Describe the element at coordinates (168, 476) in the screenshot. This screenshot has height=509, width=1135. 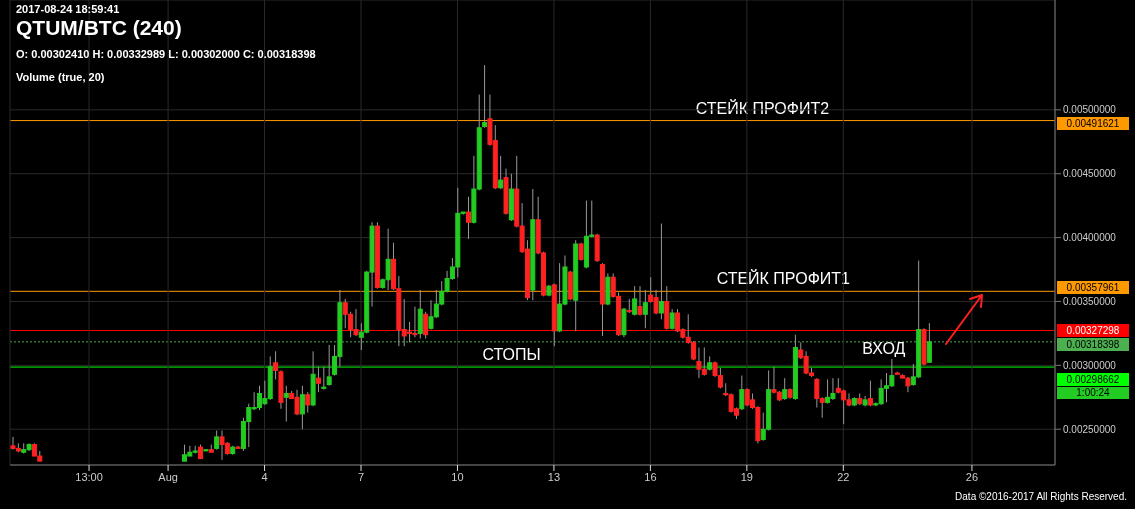
I see `x-tick-label: Aug` at that location.